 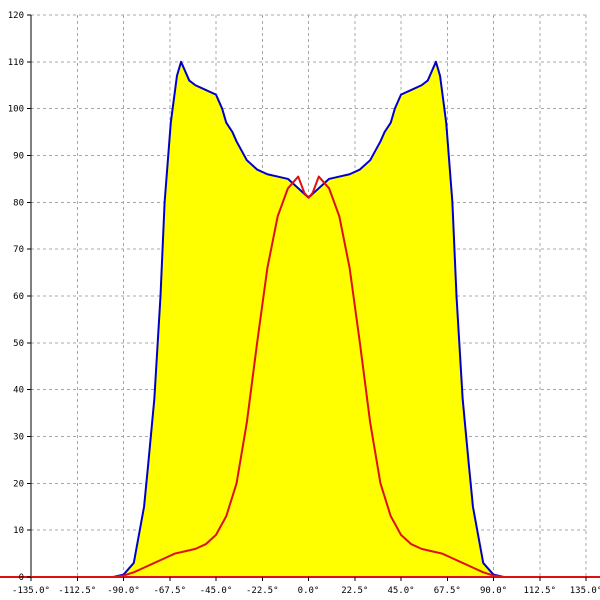 What do you see at coordinates (585, 591) in the screenshot?
I see `x-tick-label: 135.0°` at bounding box center [585, 591].